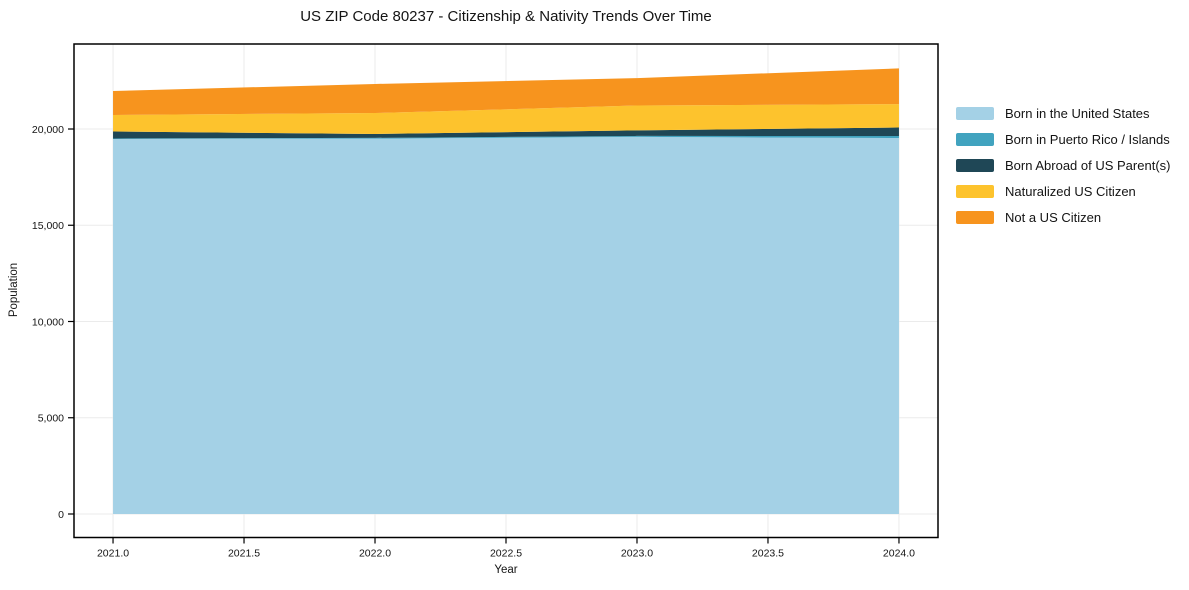 The image size is (1189, 590). Describe the element at coordinates (637, 554) in the screenshot. I see `x-tick-label: 2023.0` at that location.